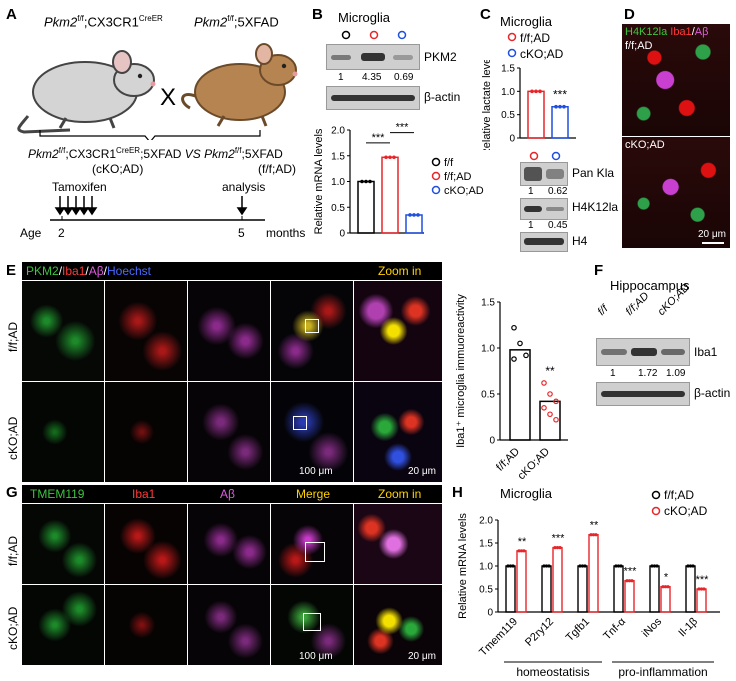  What do you see at coordinates (512, 139) in the screenshot?
I see `c-y-tick-label: 0` at bounding box center [512, 139].